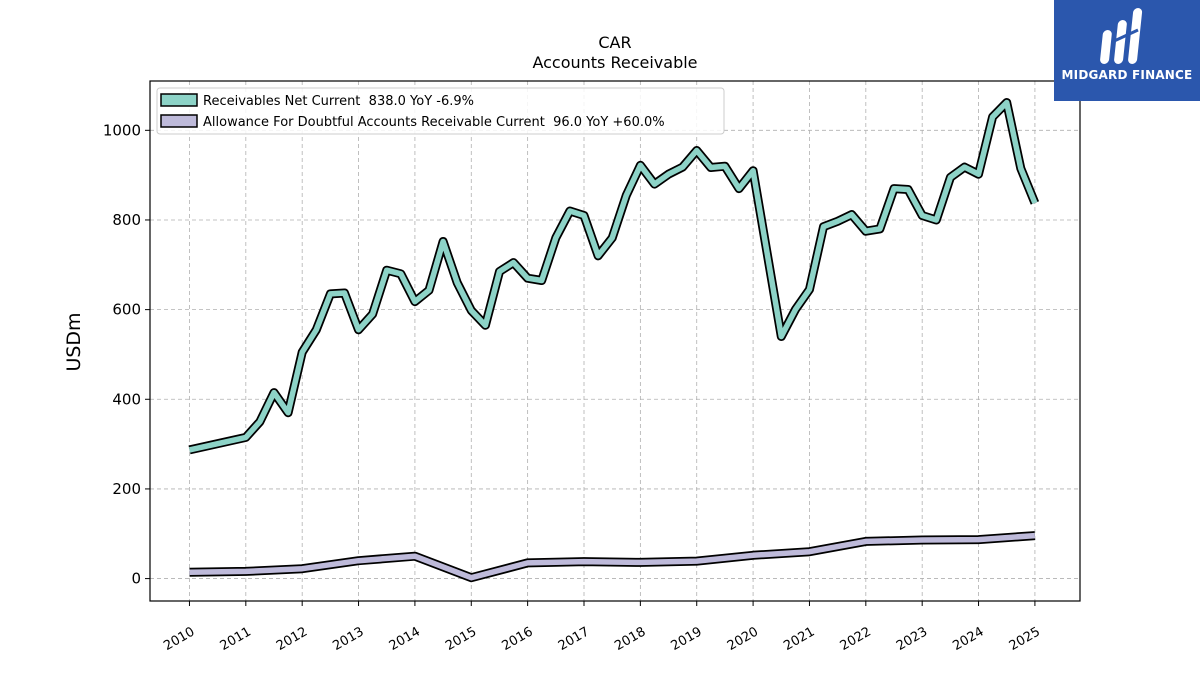  I want to click on legend-label-receivables: Receivables Net Current 838.0 YoY -6.9%, so click(338, 101).